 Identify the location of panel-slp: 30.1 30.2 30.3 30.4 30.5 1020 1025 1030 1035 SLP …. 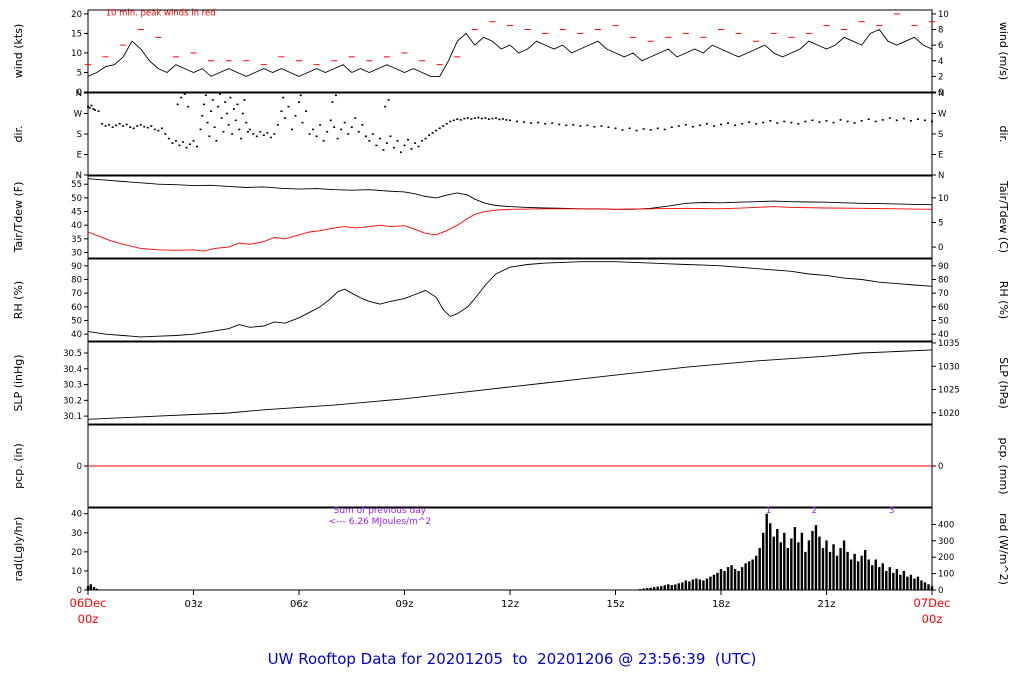
(511, 382).